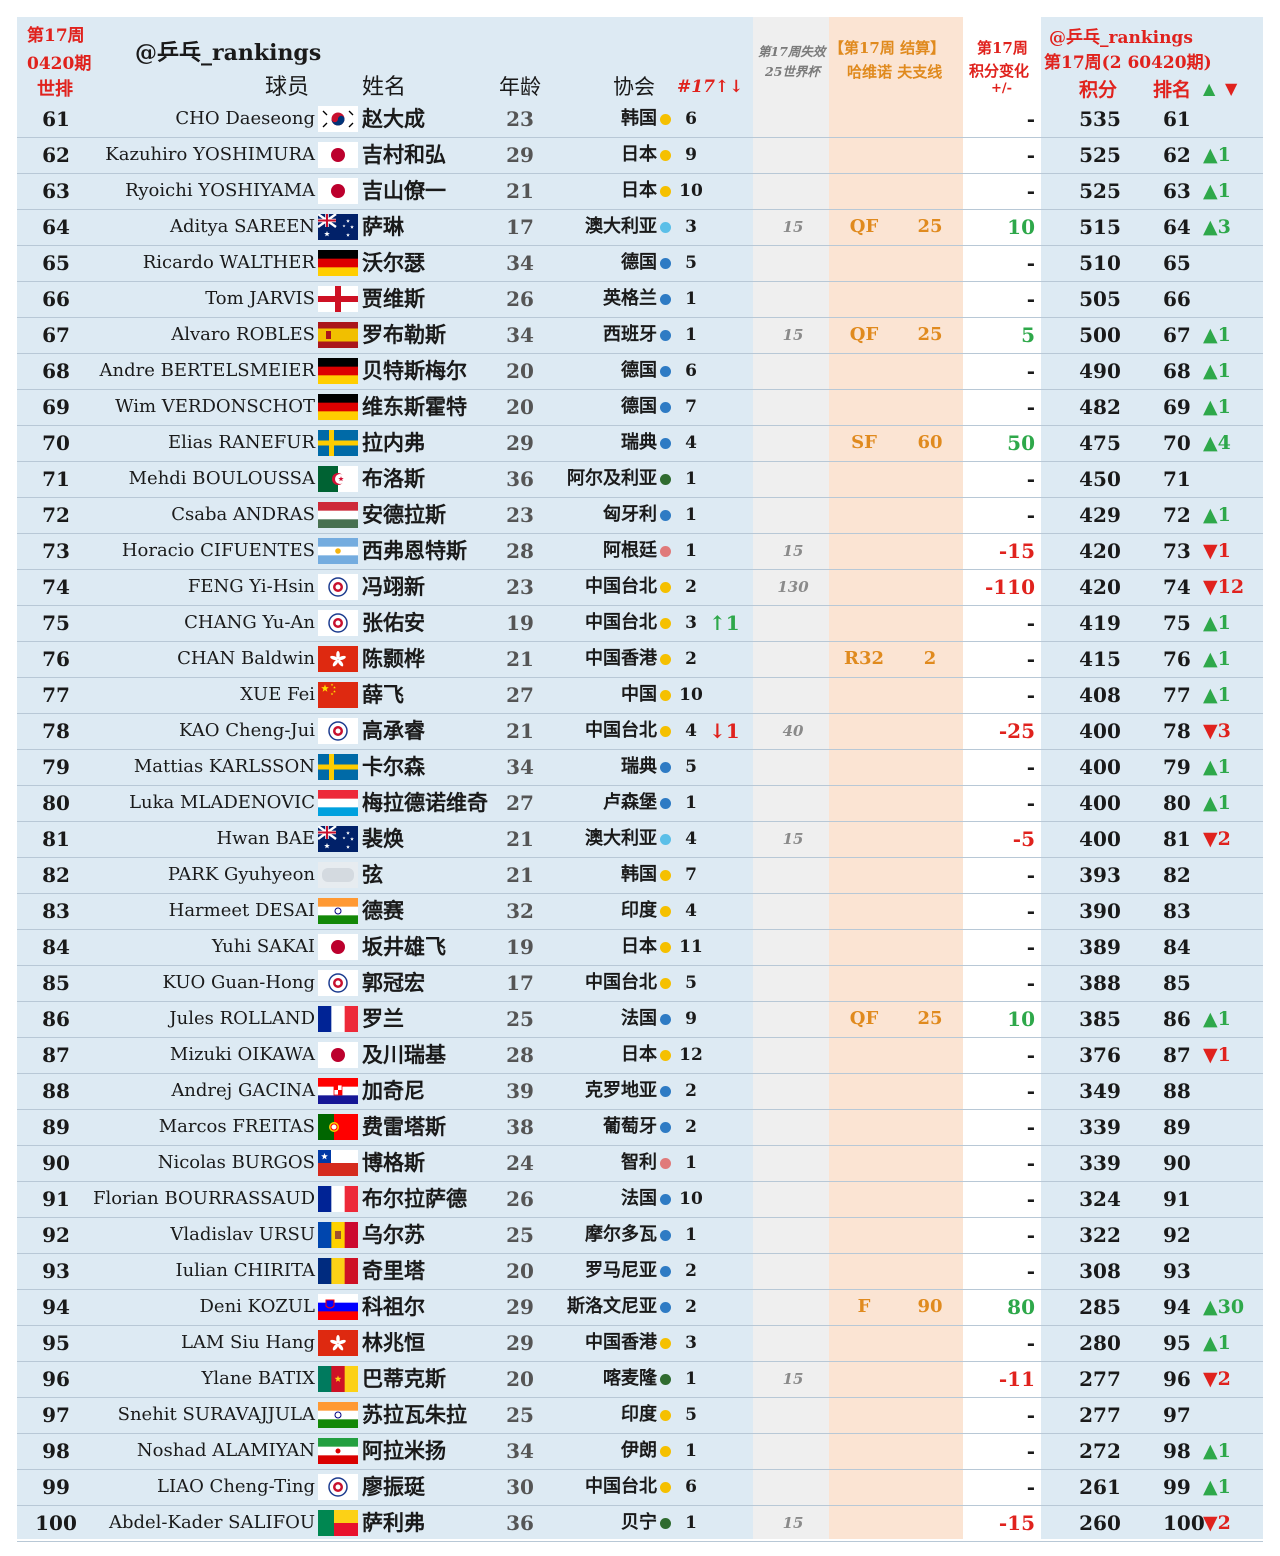  I want to click on player-name-zh: 萨利弗, so click(393, 1522).